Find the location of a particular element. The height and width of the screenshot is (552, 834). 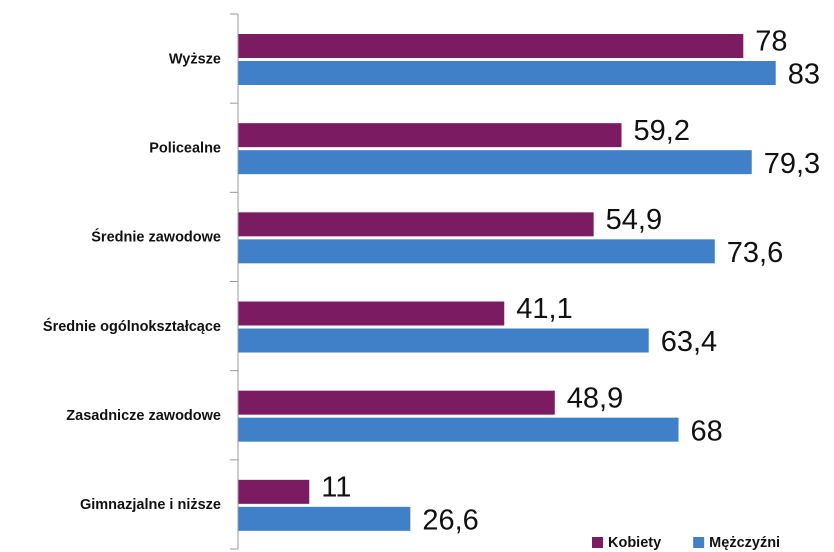

value-label: 63,4 is located at coordinates (689, 342).